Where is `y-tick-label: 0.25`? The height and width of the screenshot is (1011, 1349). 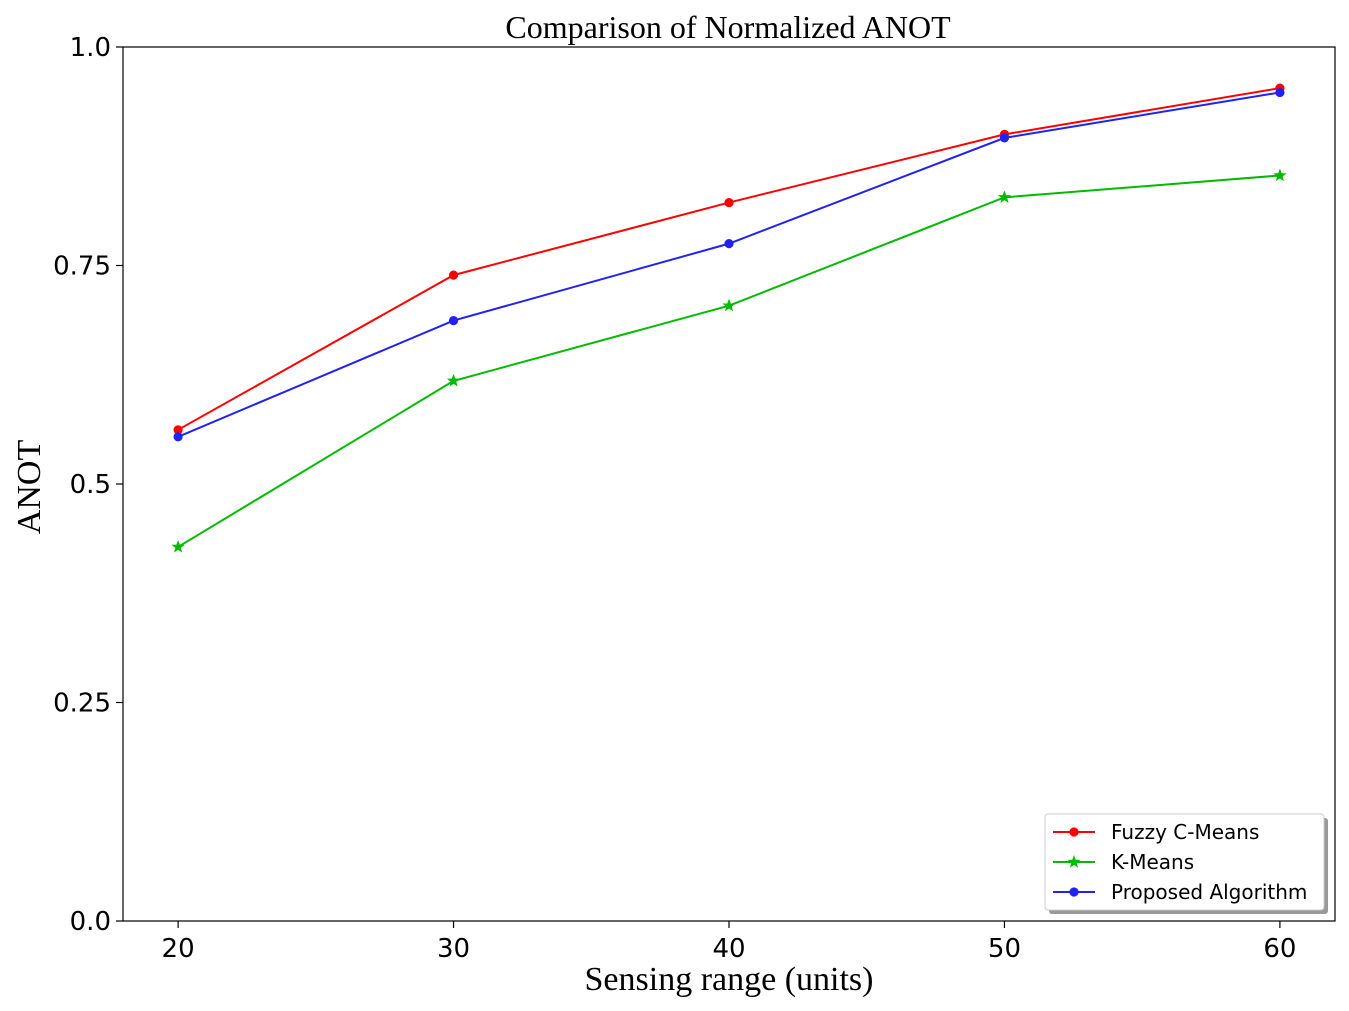 y-tick-label: 0.25 is located at coordinates (82, 704).